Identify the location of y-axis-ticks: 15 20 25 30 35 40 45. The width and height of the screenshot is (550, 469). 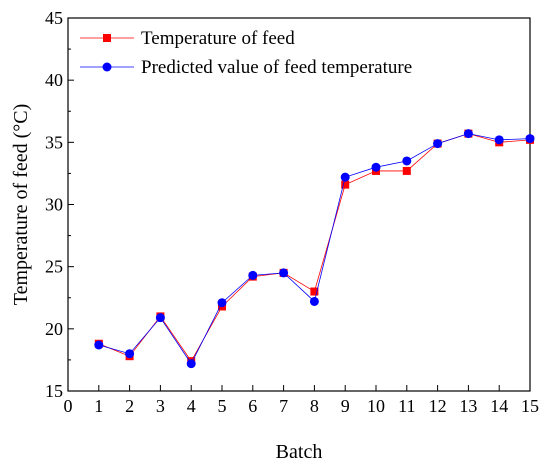
(59, 204).